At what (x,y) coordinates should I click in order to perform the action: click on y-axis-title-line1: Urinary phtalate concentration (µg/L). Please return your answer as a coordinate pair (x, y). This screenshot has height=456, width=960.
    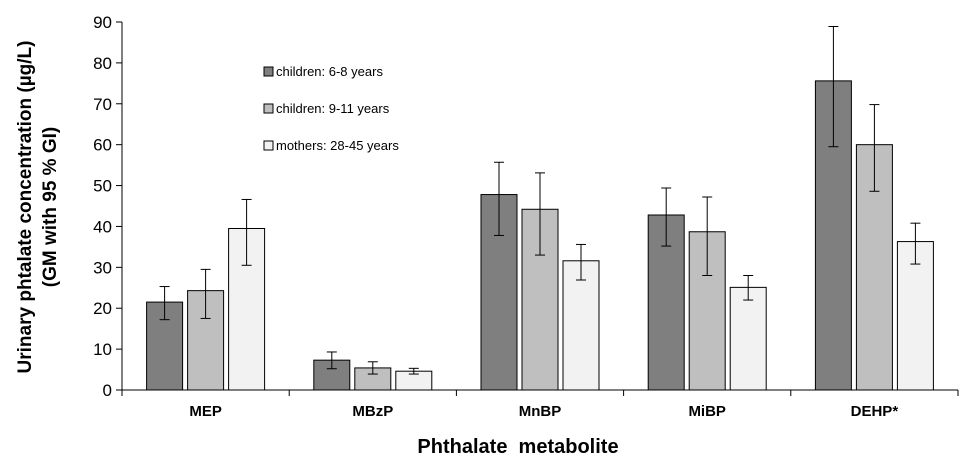
    Looking at the image, I should click on (25, 207).